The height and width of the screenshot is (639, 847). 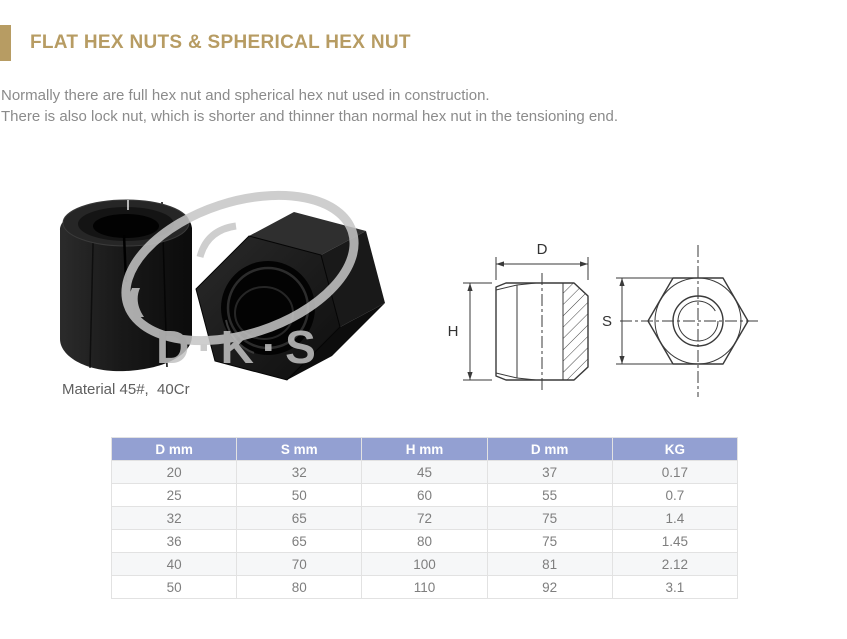 I want to click on technical-drawing-graphic: D H, so click(x=604, y=319).